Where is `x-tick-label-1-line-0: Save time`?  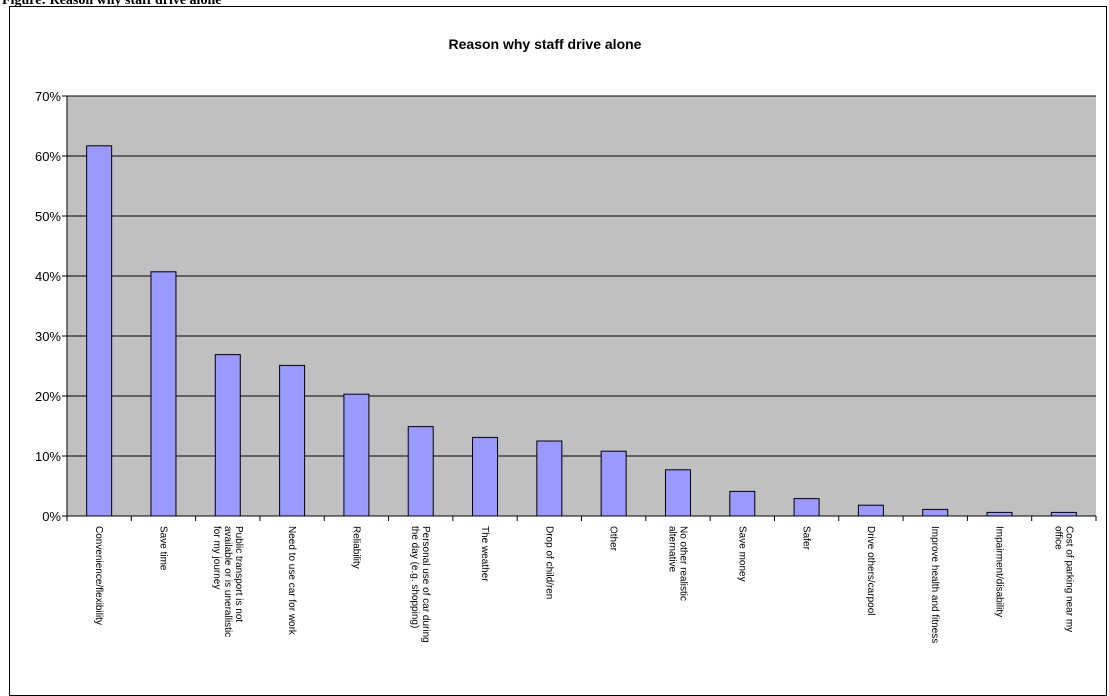 x-tick-label-1-line-0: Save time is located at coordinates (162, 548).